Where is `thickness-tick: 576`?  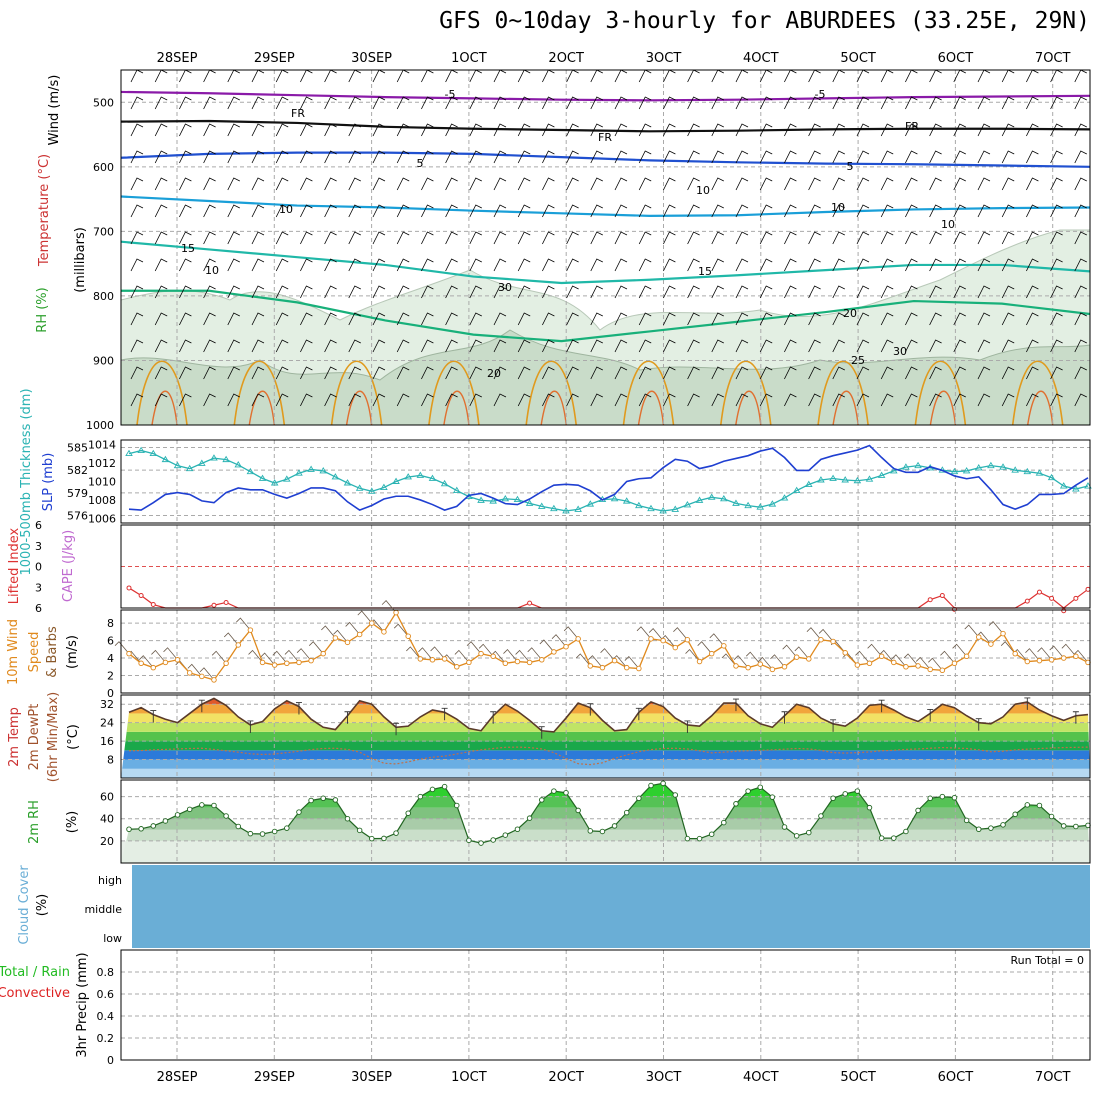
thickness-tick: 576 is located at coordinates (77, 515).